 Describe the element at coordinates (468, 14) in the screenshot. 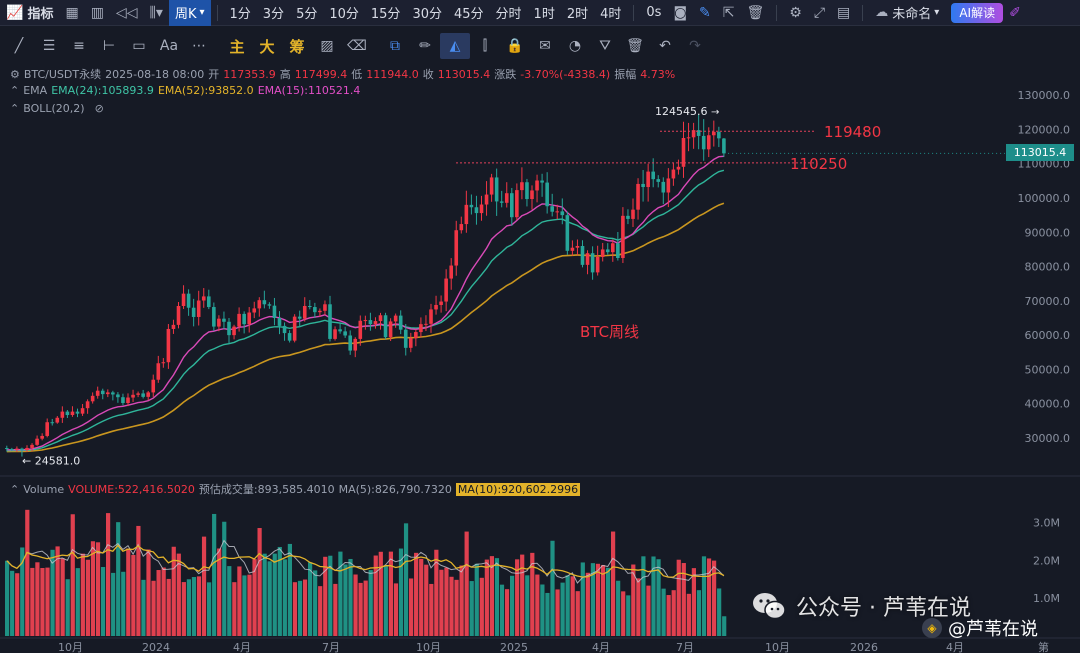

I see `timeframe-6: 45分` at that location.